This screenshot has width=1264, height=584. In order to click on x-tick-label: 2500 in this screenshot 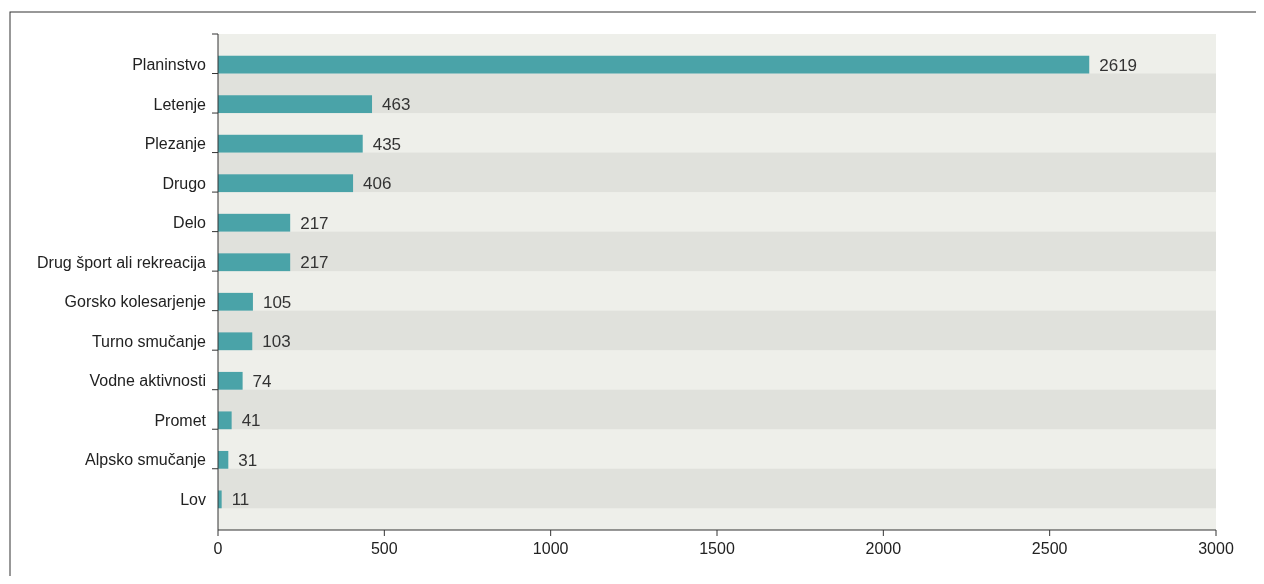, I will do `click(1049, 548)`.